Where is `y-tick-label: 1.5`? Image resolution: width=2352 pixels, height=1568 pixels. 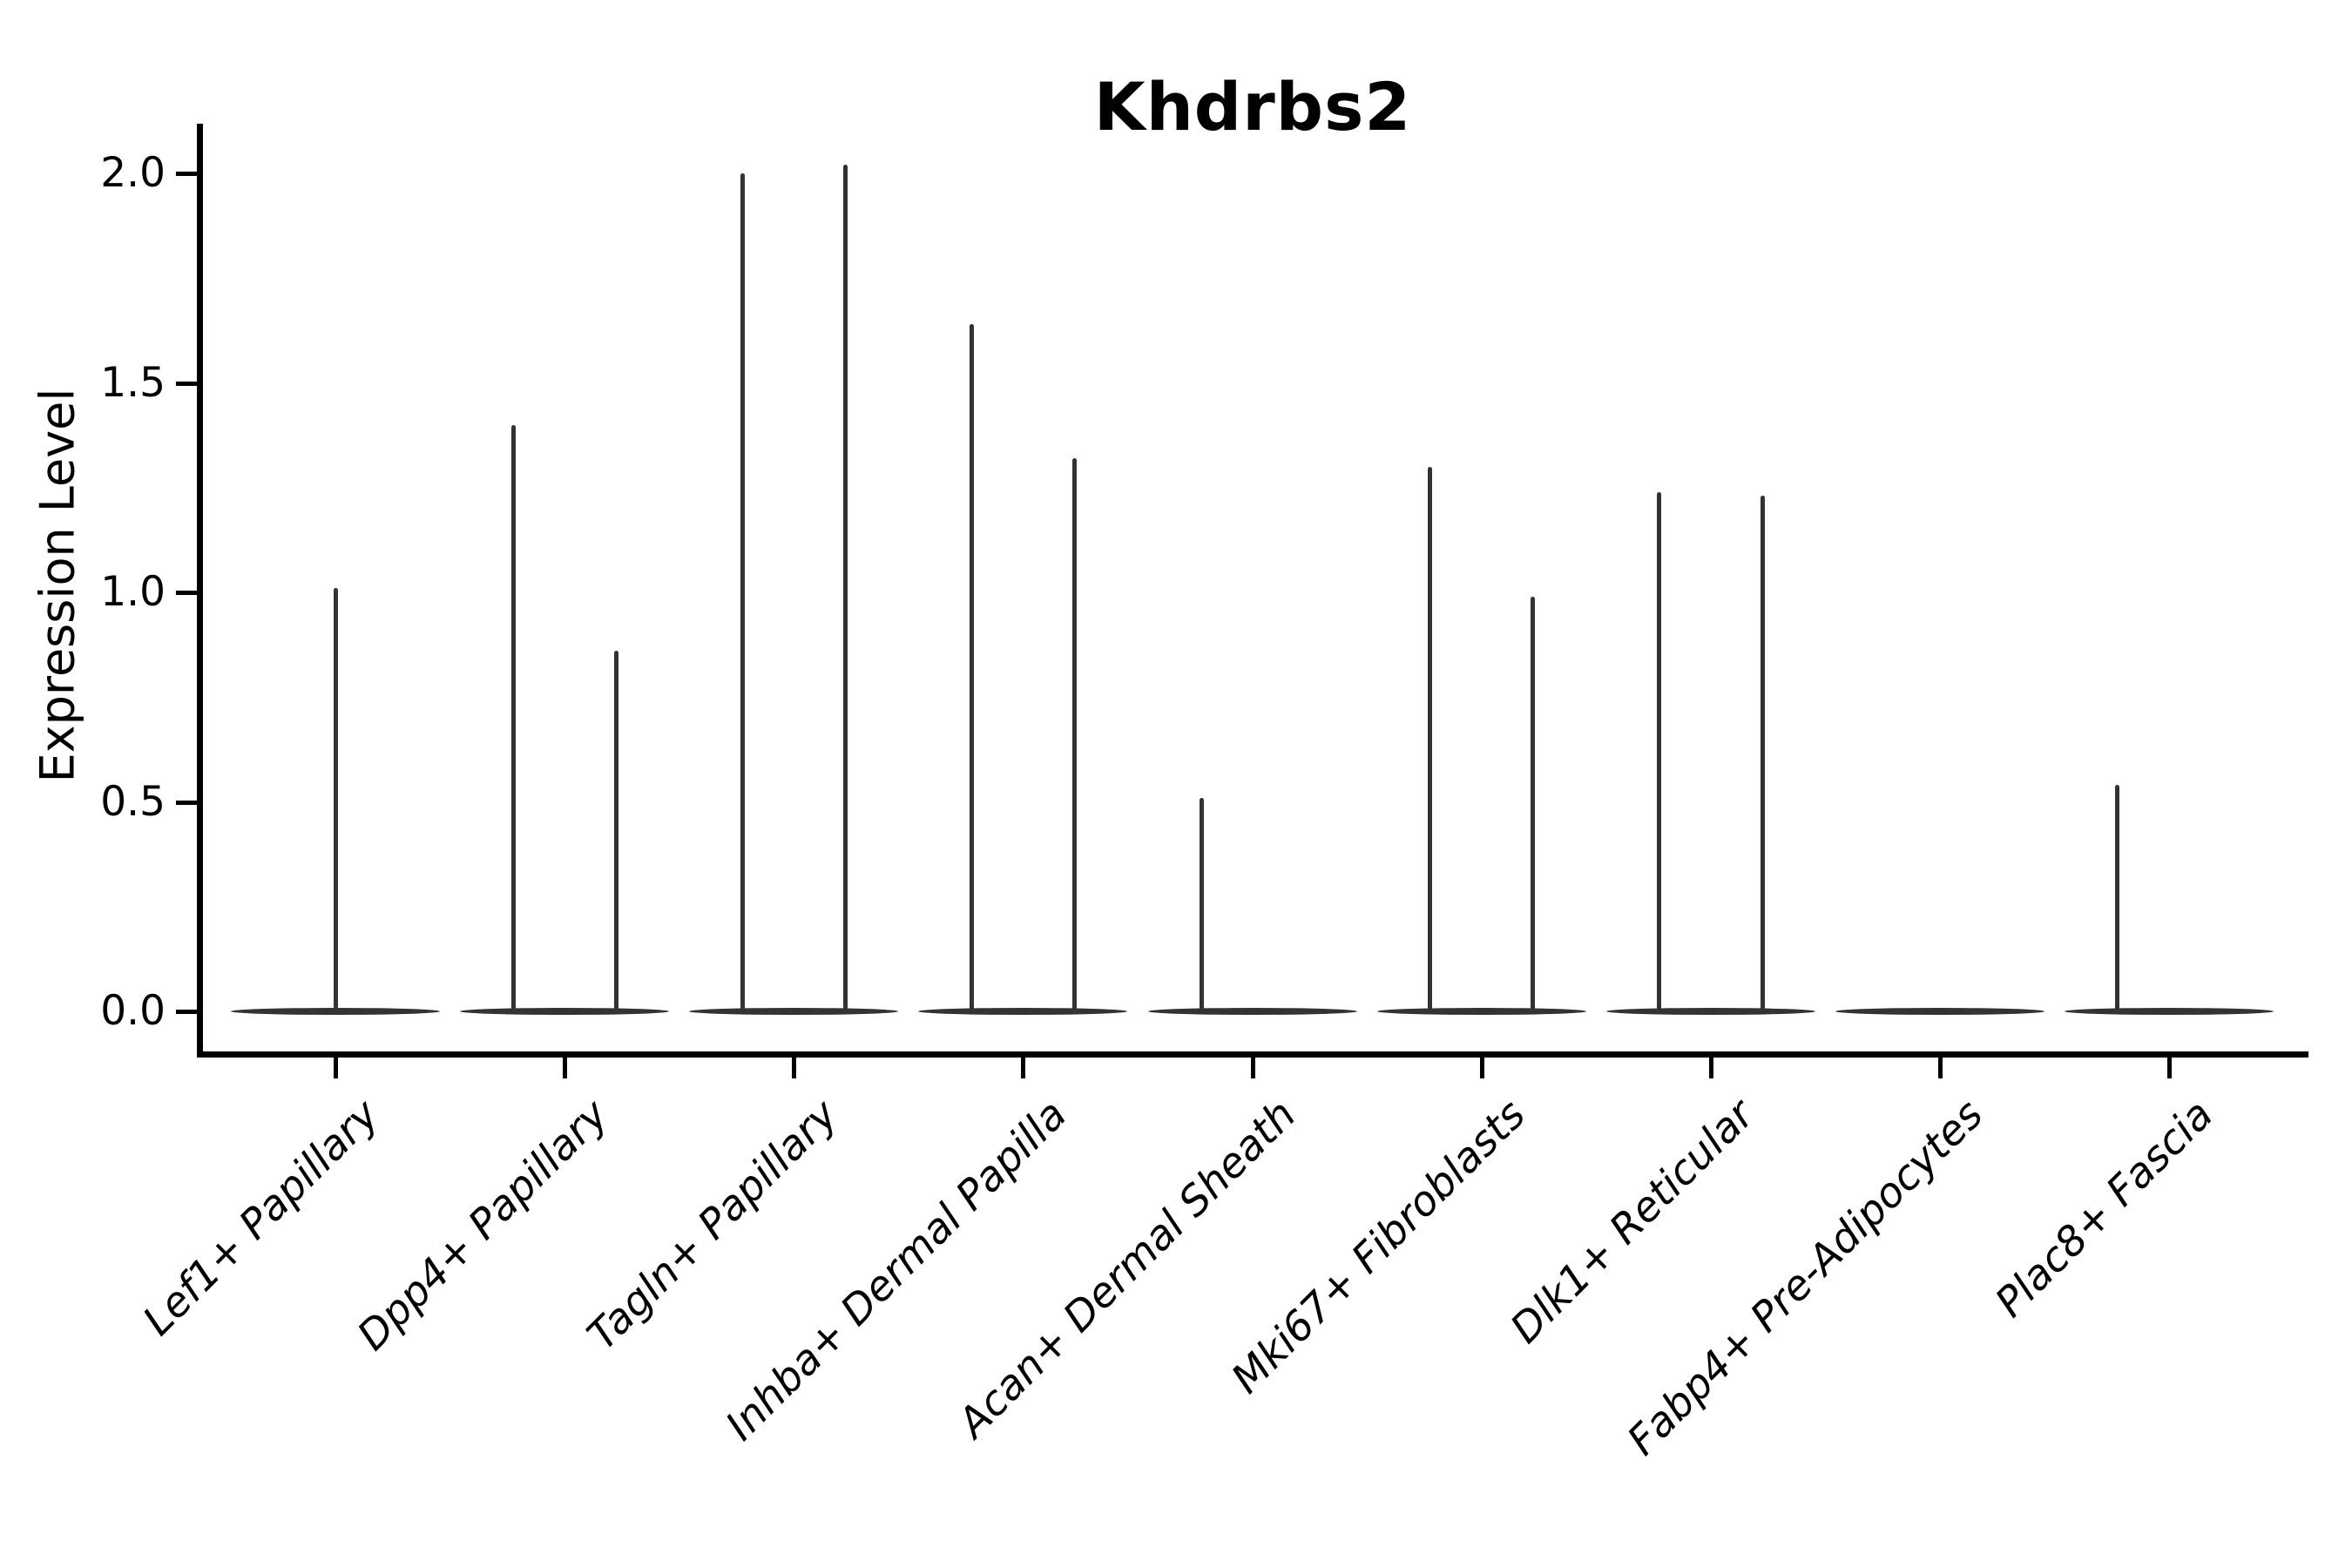
y-tick-label: 1.5 is located at coordinates (133, 383).